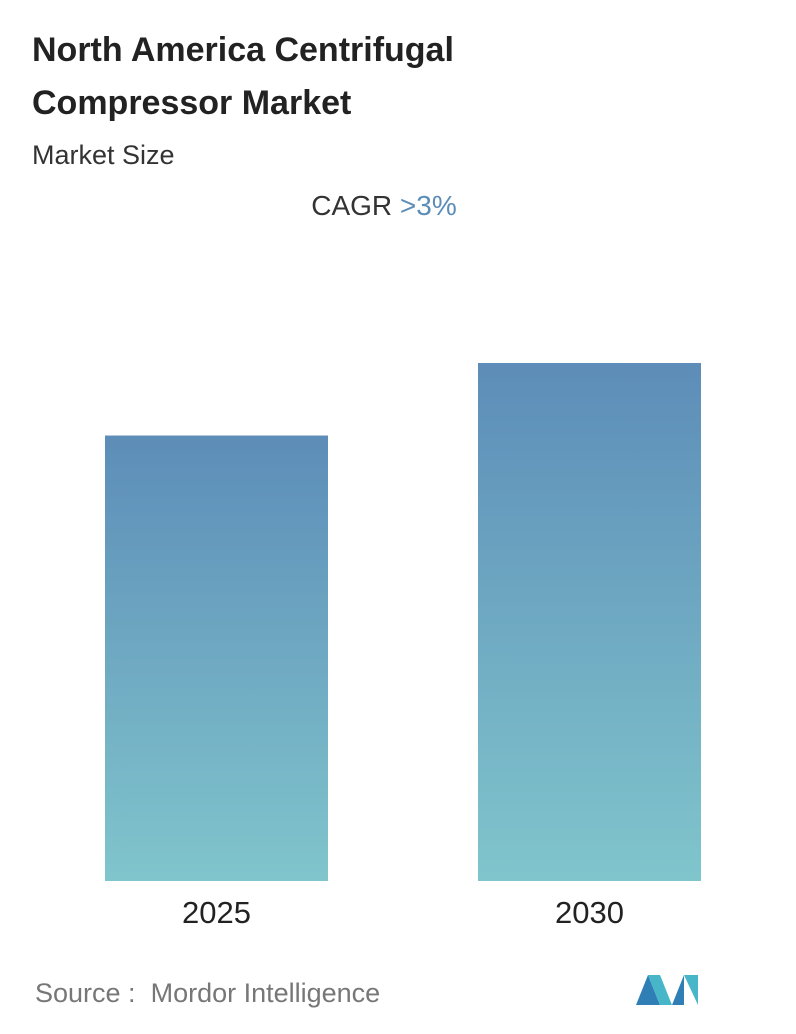 This screenshot has width=796, height=1034. Describe the element at coordinates (589, 912) in the screenshot. I see `x-tick-label: 2030` at that location.